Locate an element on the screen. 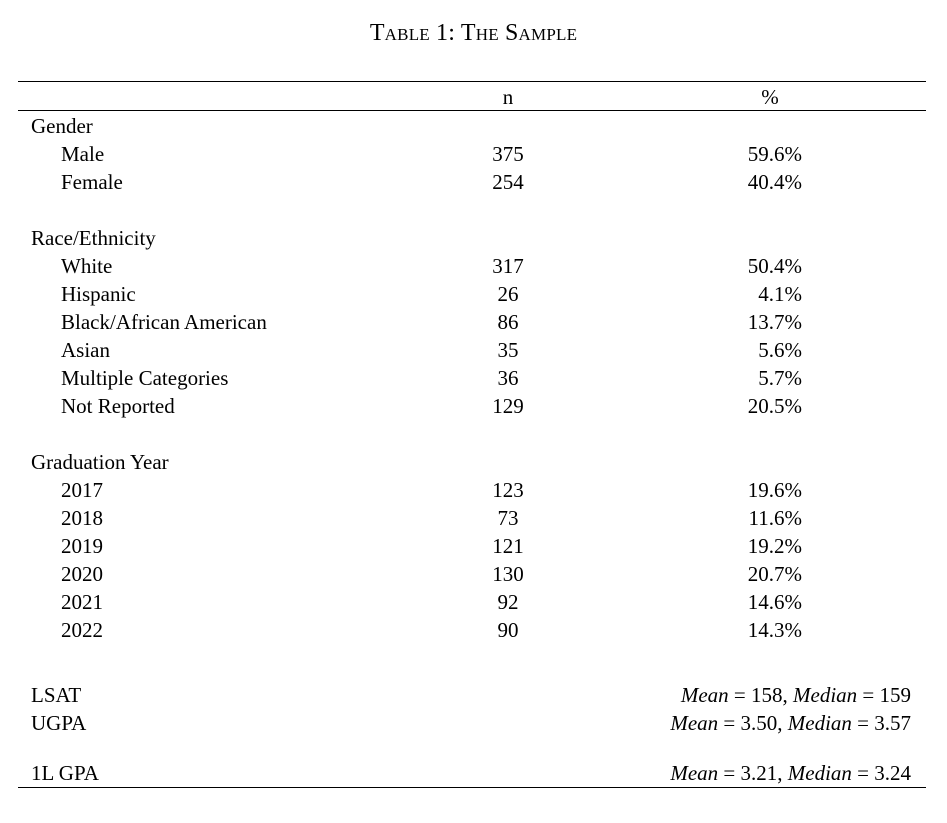 The image size is (947, 823). row-n: 123 is located at coordinates (508, 490).